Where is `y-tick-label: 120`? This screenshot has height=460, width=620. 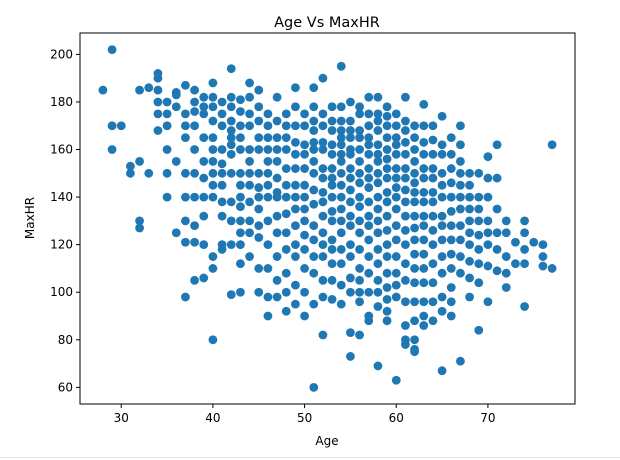 y-tick-label: 120 is located at coordinates (61, 245).